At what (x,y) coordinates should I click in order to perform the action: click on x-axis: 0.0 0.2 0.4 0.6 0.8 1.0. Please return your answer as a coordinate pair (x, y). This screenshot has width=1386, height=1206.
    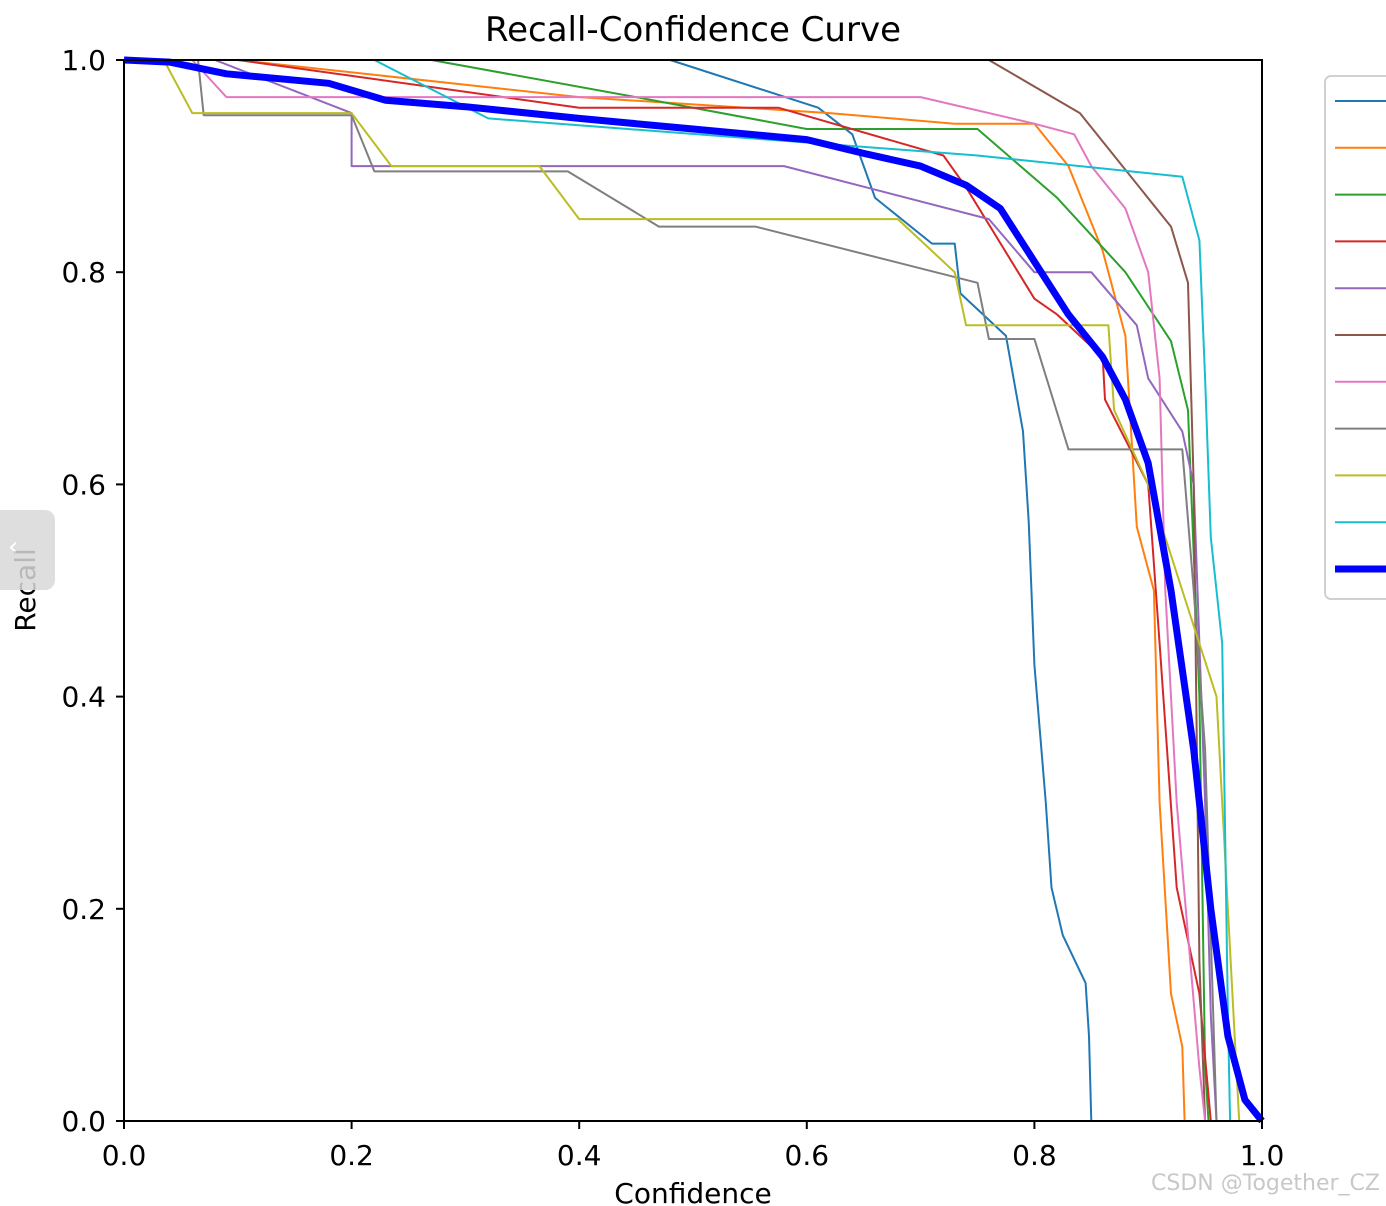
    Looking at the image, I should click on (693, 1146).